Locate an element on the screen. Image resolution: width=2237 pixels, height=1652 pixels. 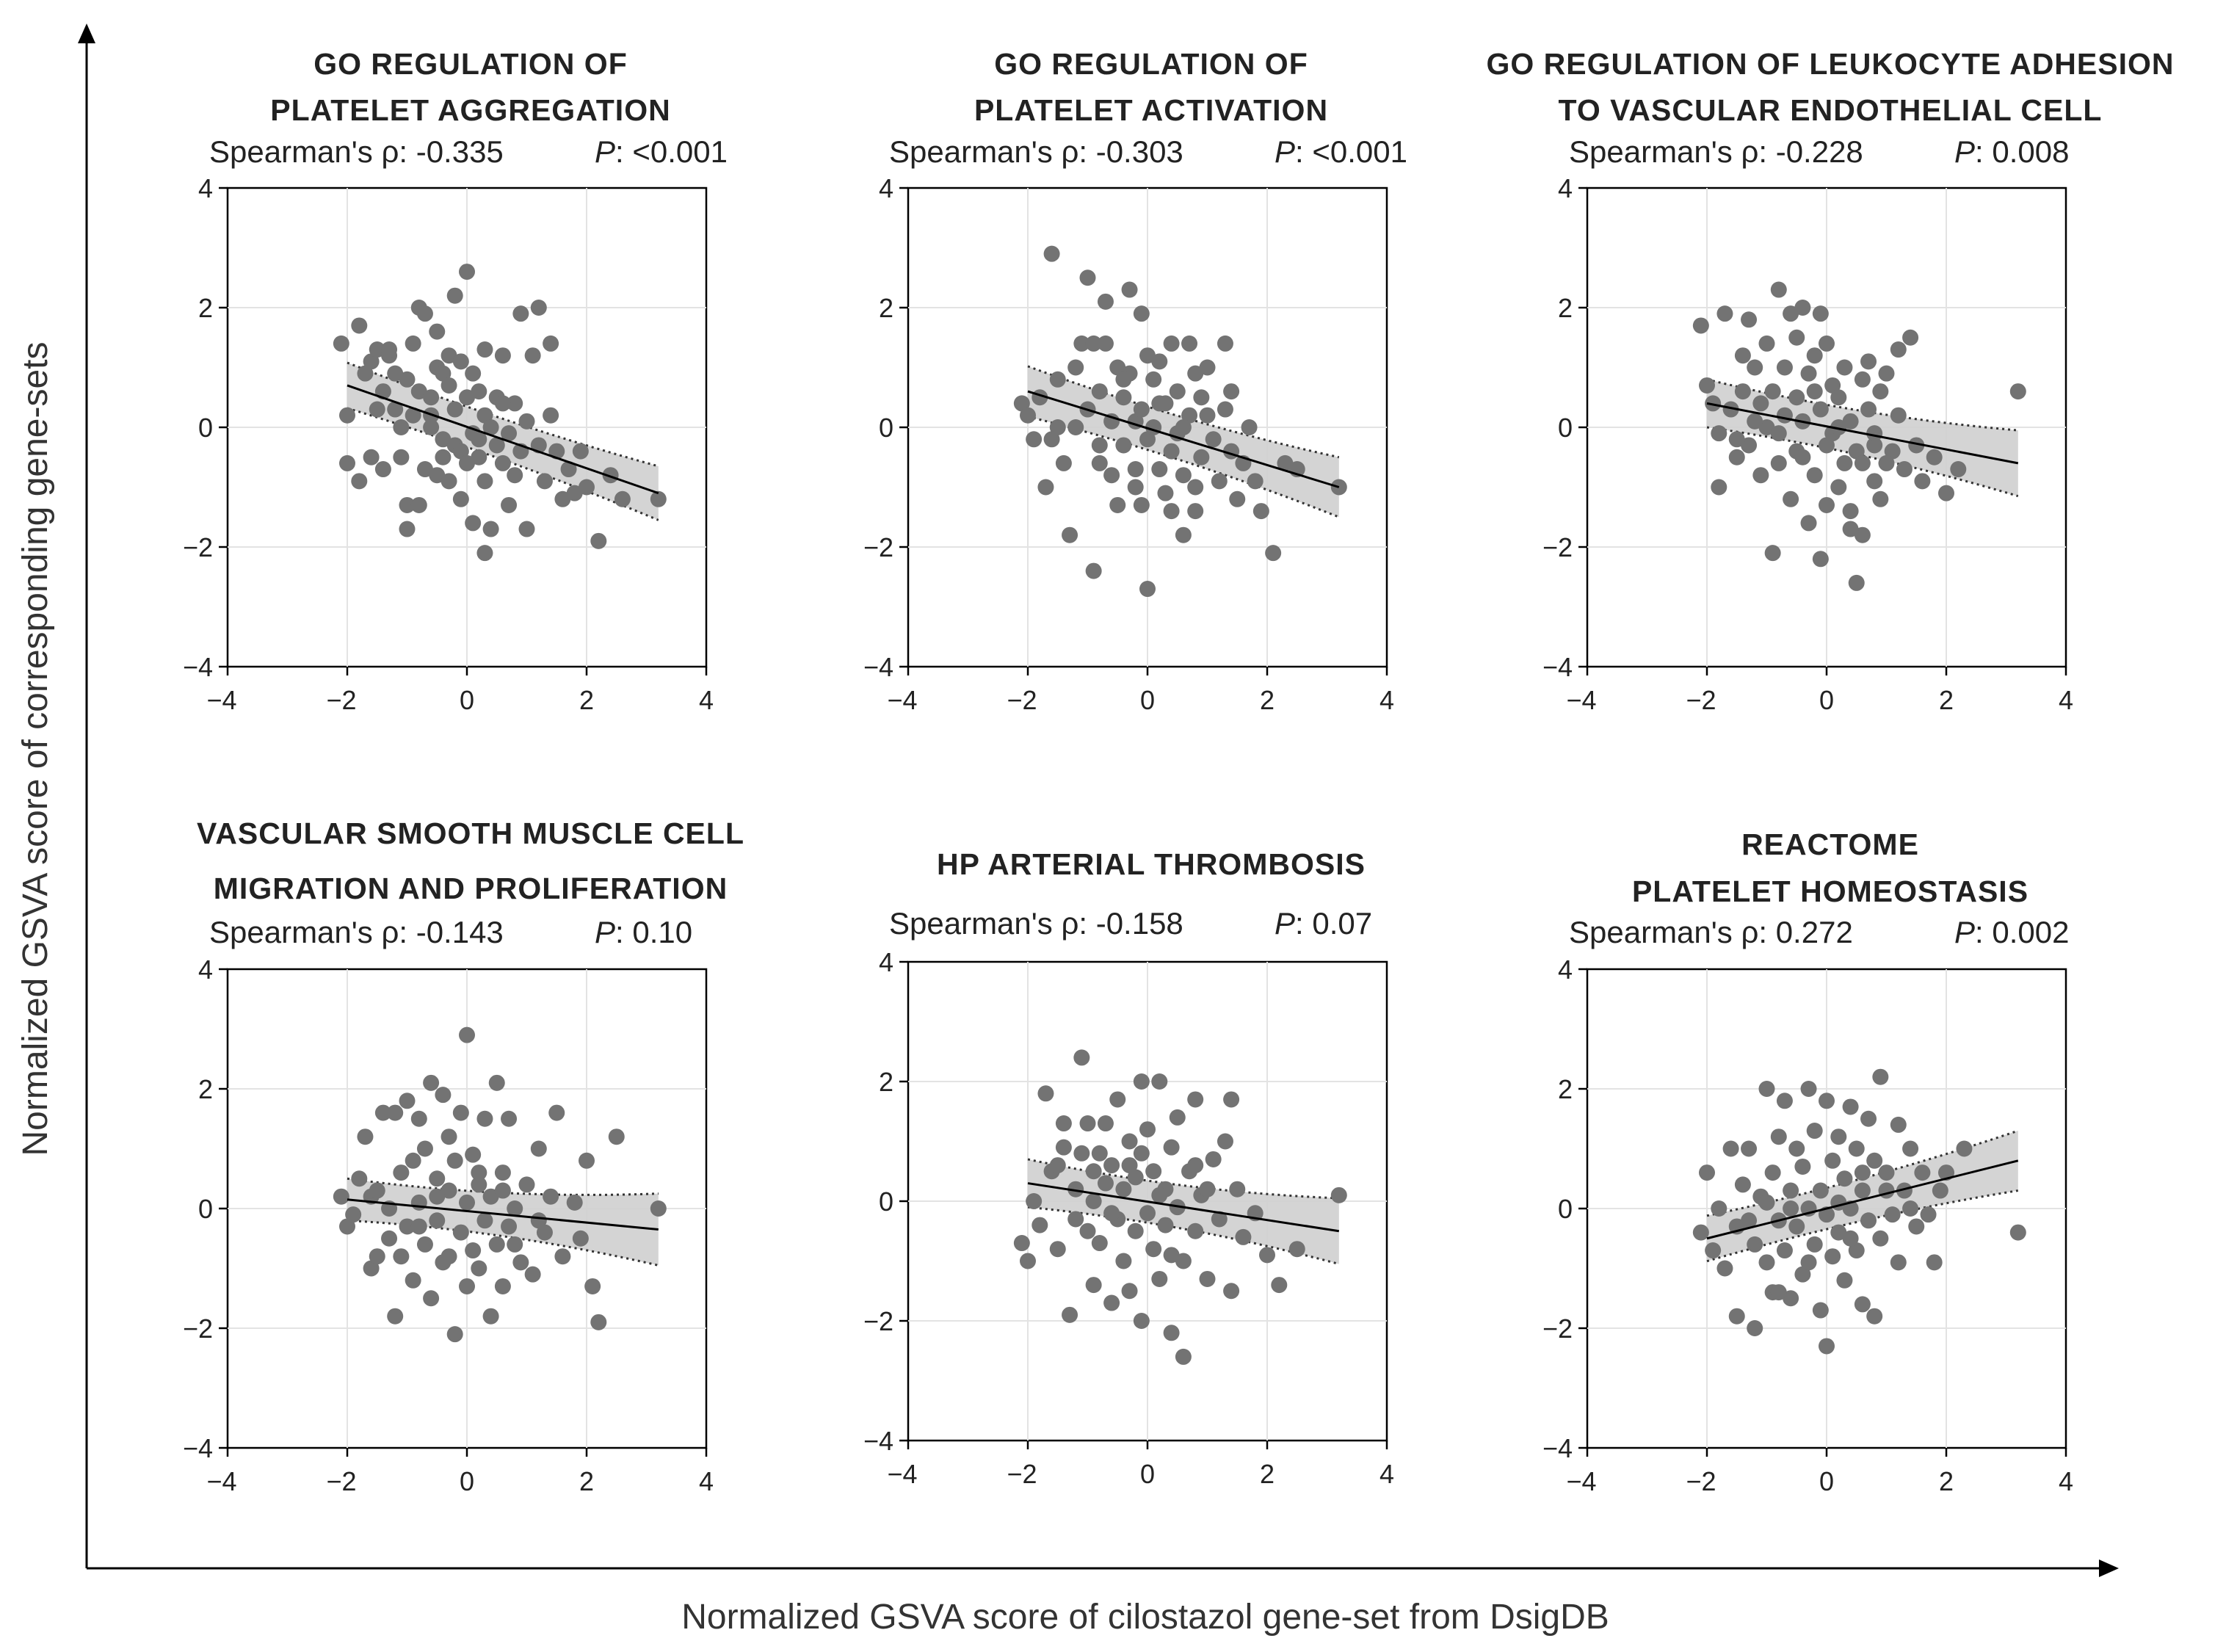
spearman-stat: Spearman's ρ: -0.143 is located at coordinates (356, 932).